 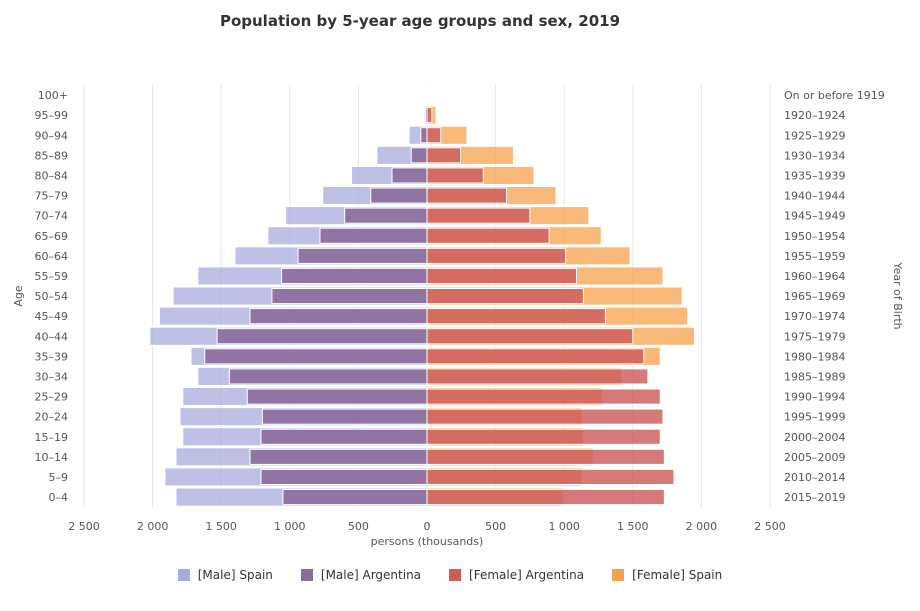 What do you see at coordinates (815, 397) in the screenshot?
I see `birth-year-label: 1990–1994` at bounding box center [815, 397].